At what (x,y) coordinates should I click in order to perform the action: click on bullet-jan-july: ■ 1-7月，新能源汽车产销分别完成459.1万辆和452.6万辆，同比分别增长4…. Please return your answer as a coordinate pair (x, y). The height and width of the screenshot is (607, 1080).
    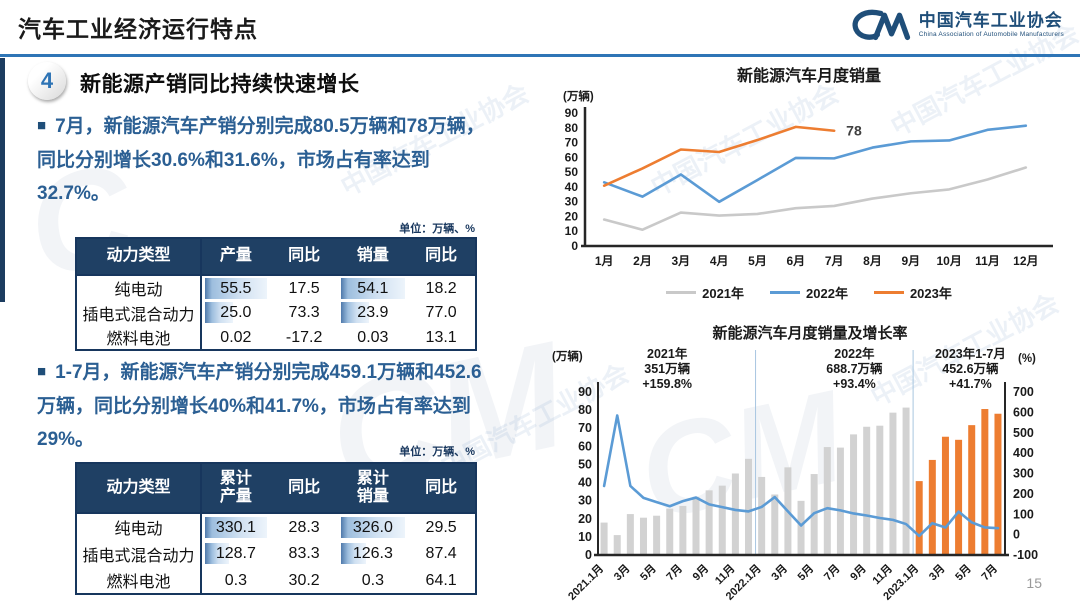
    Looking at the image, I should click on (268, 406).